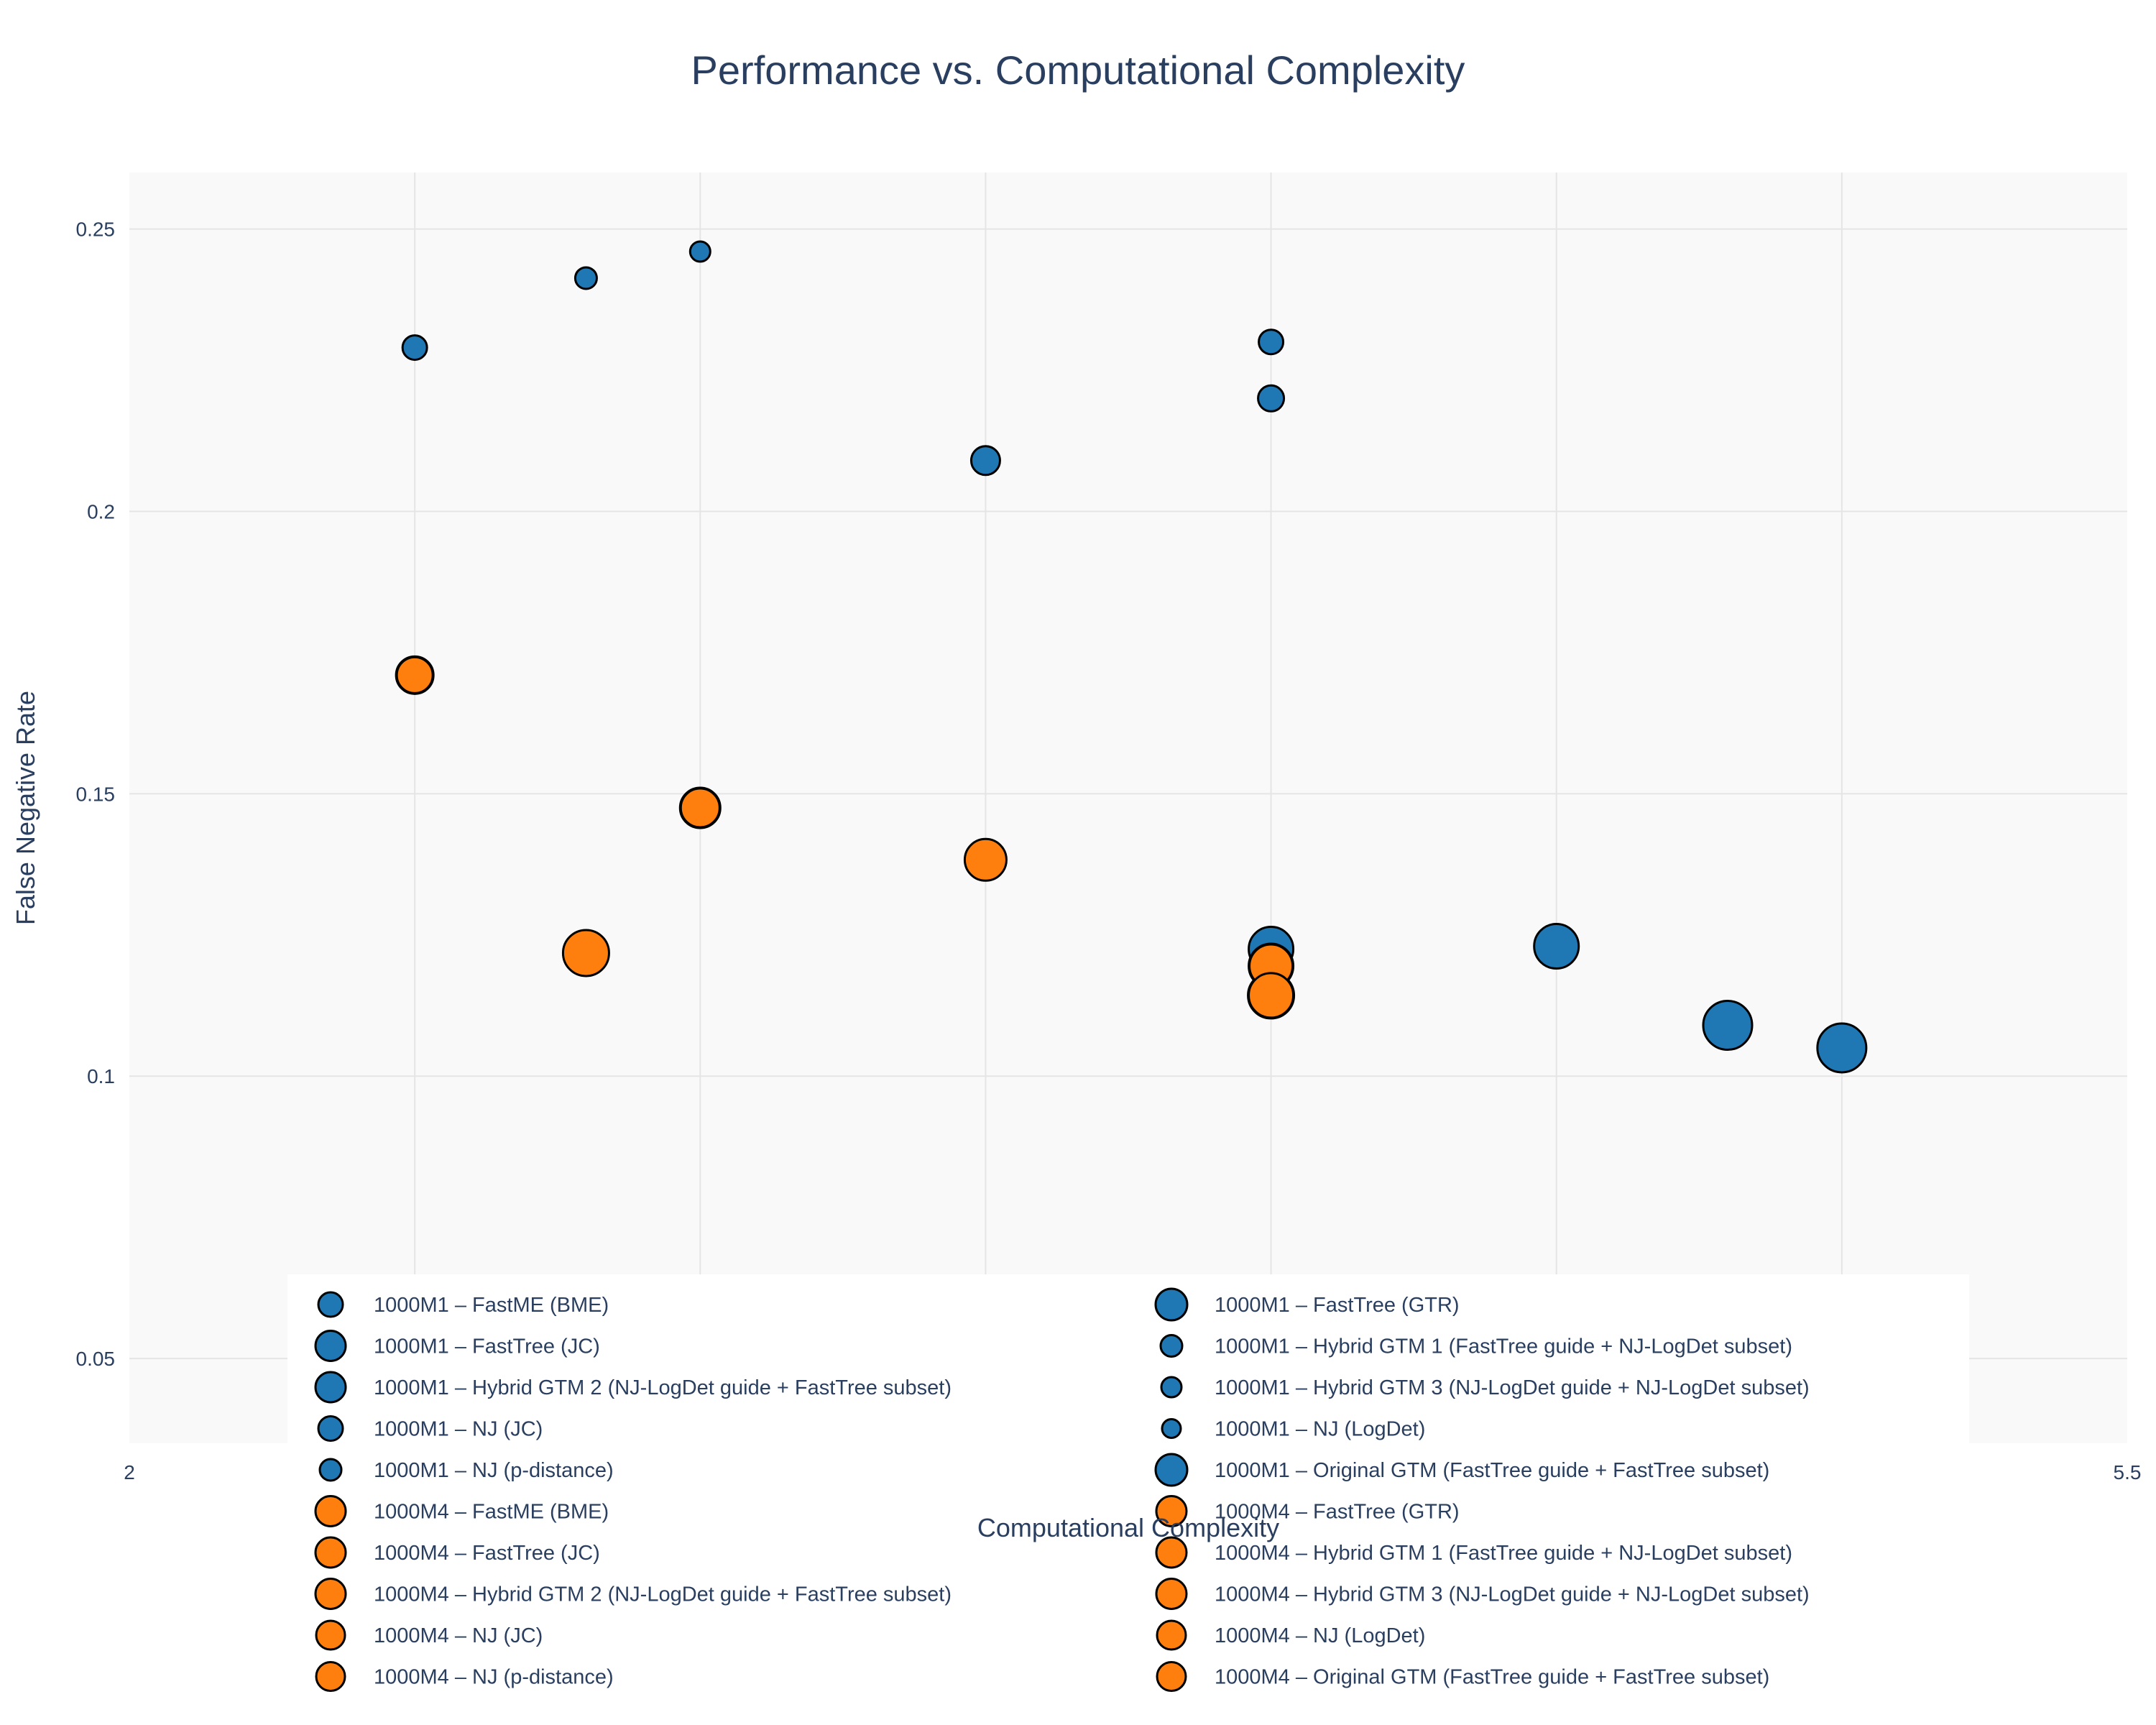 The width and height of the screenshot is (2156, 1725). What do you see at coordinates (1320, 1635) in the screenshot?
I see `legend-item-label: 1000M4 – NJ (LogDet)` at bounding box center [1320, 1635].